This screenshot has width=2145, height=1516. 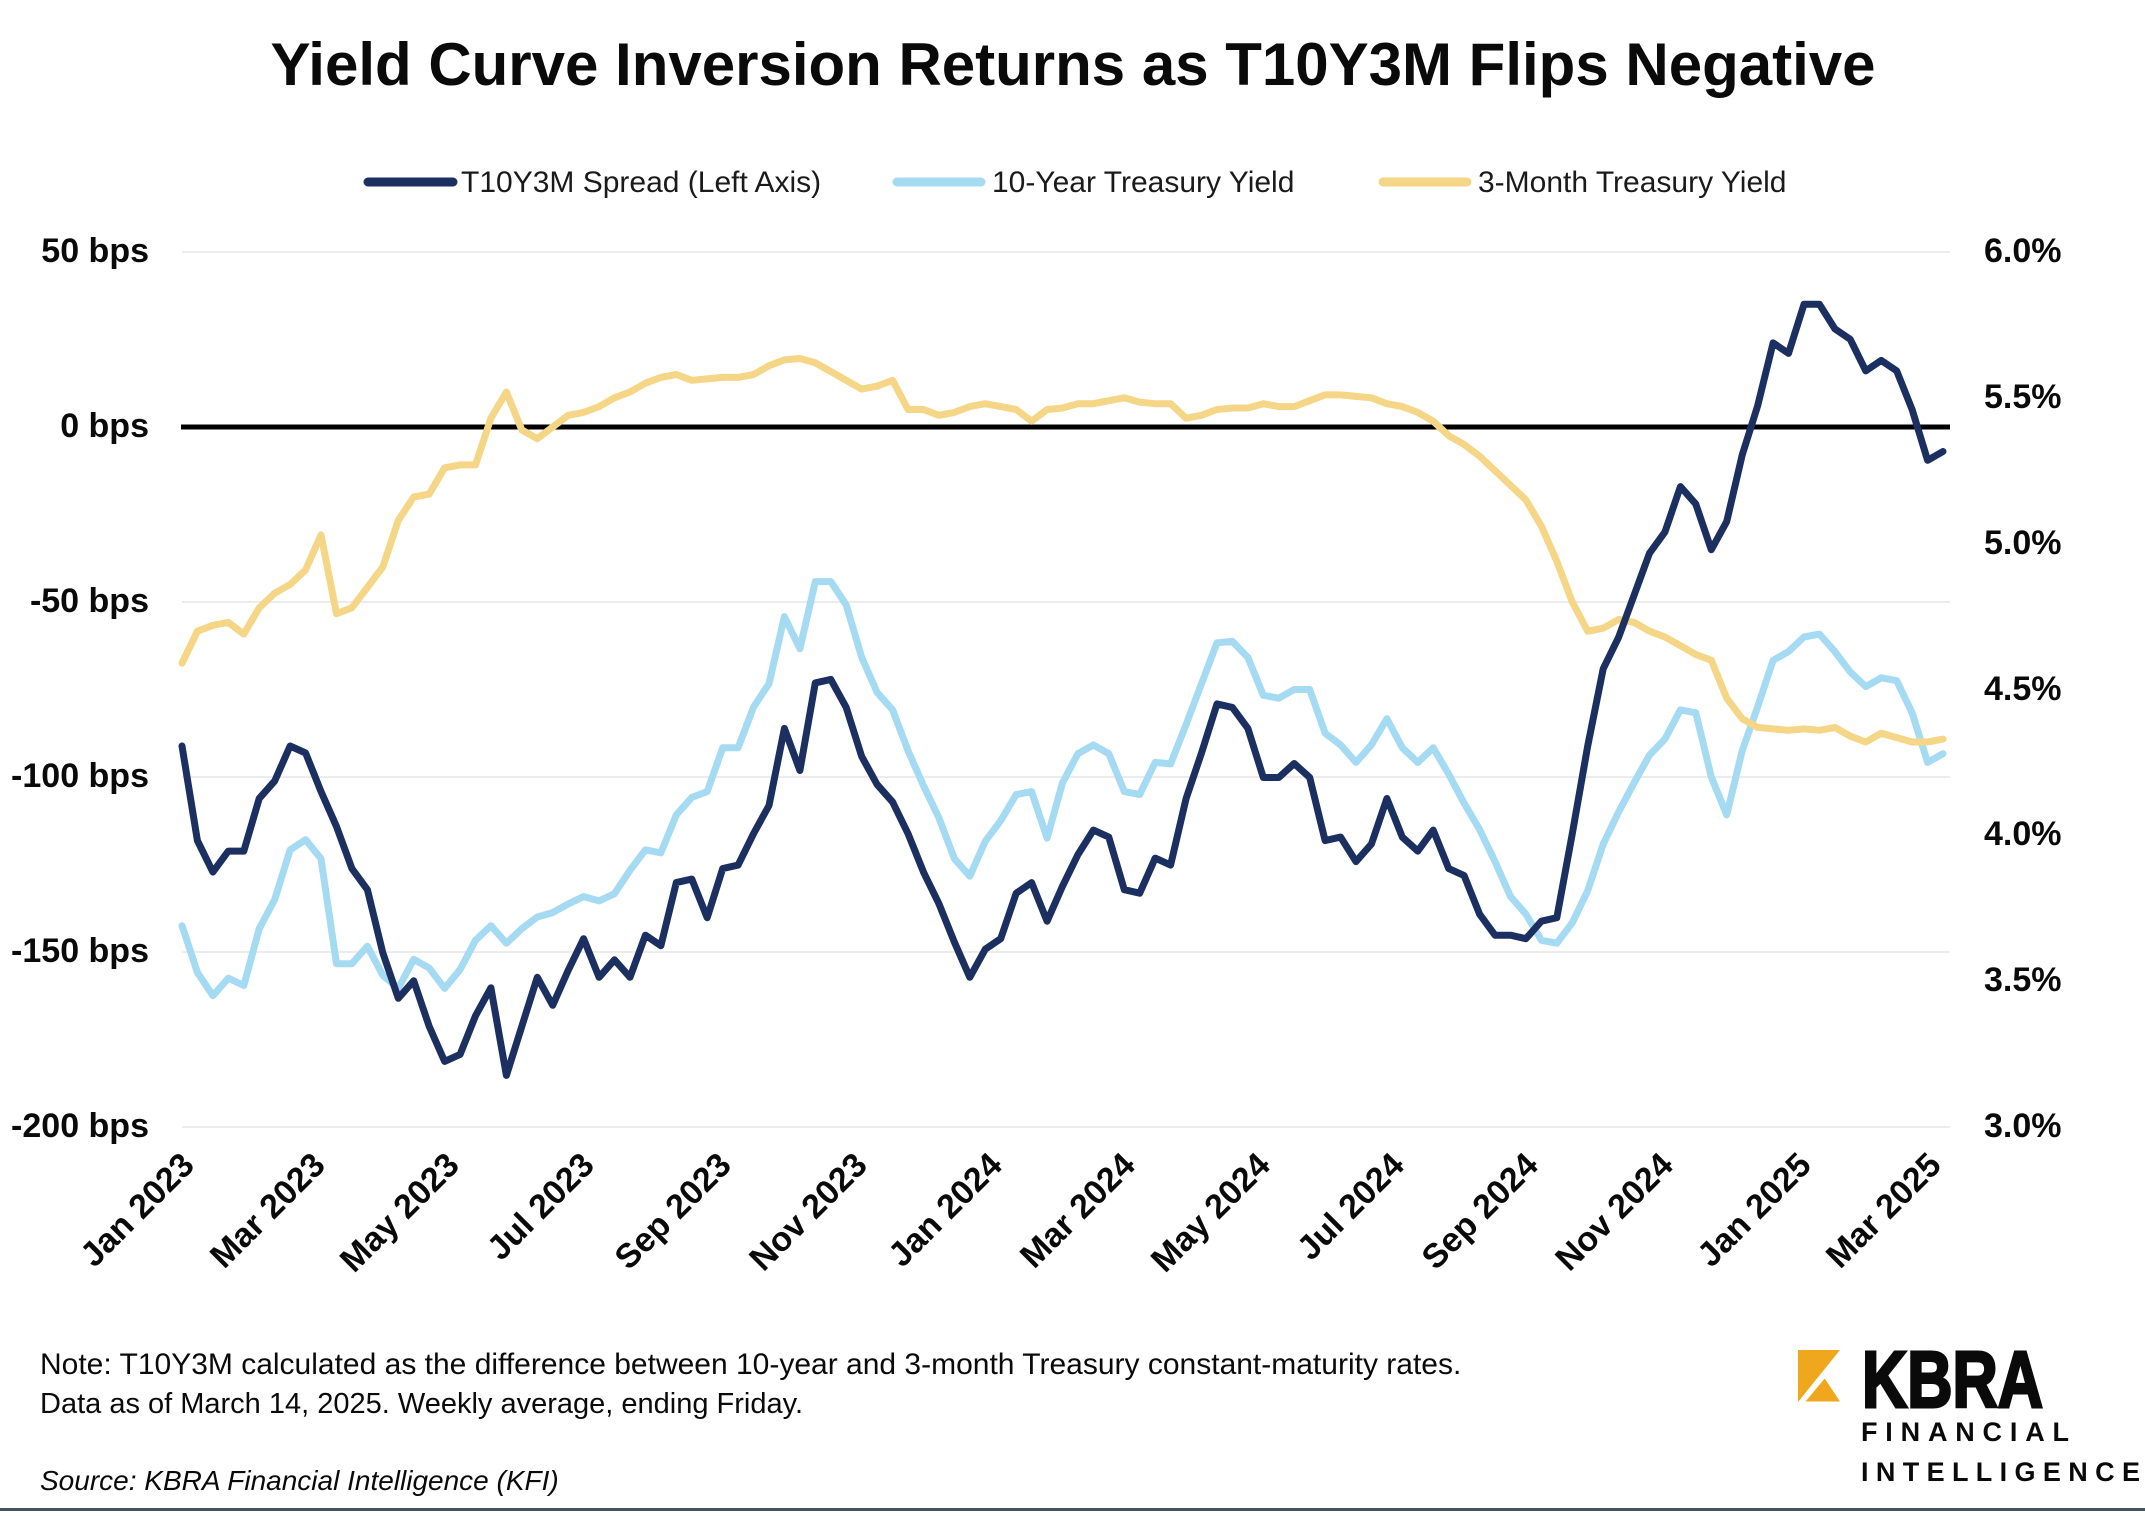 I want to click on svg-text: 10-Year Treasury Yield, so click(x=1143, y=182).